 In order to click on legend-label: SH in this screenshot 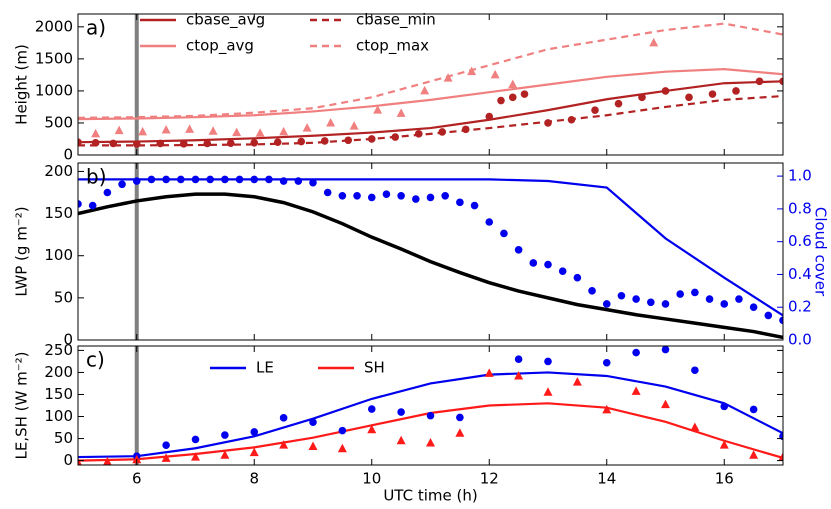, I will do `click(374, 368)`.